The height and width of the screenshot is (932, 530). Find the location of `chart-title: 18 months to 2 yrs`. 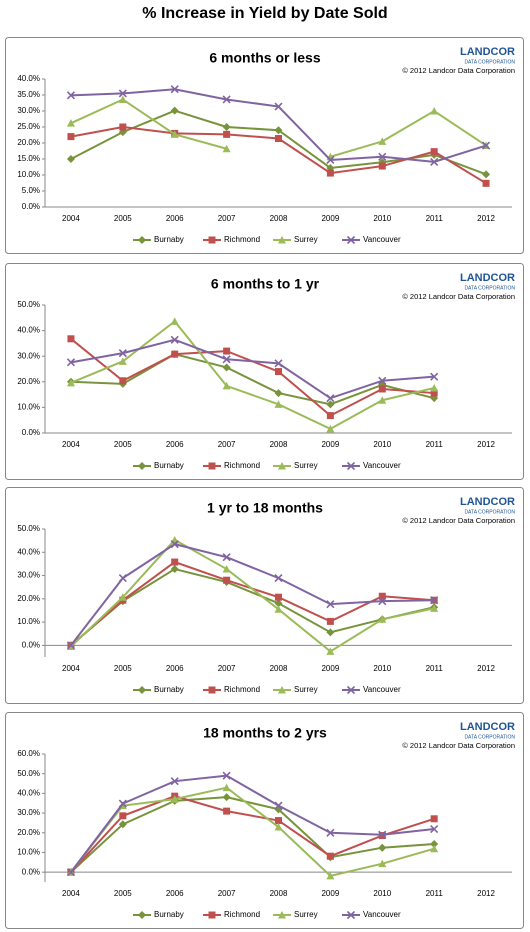

chart-title: 18 months to 2 yrs is located at coordinates (265, 733).